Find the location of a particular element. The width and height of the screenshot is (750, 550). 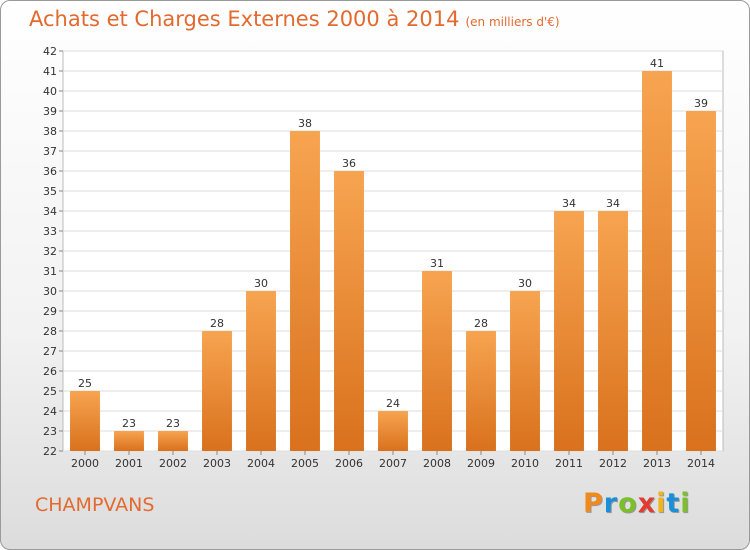

y-tick-label: 24 is located at coordinates (50, 411).